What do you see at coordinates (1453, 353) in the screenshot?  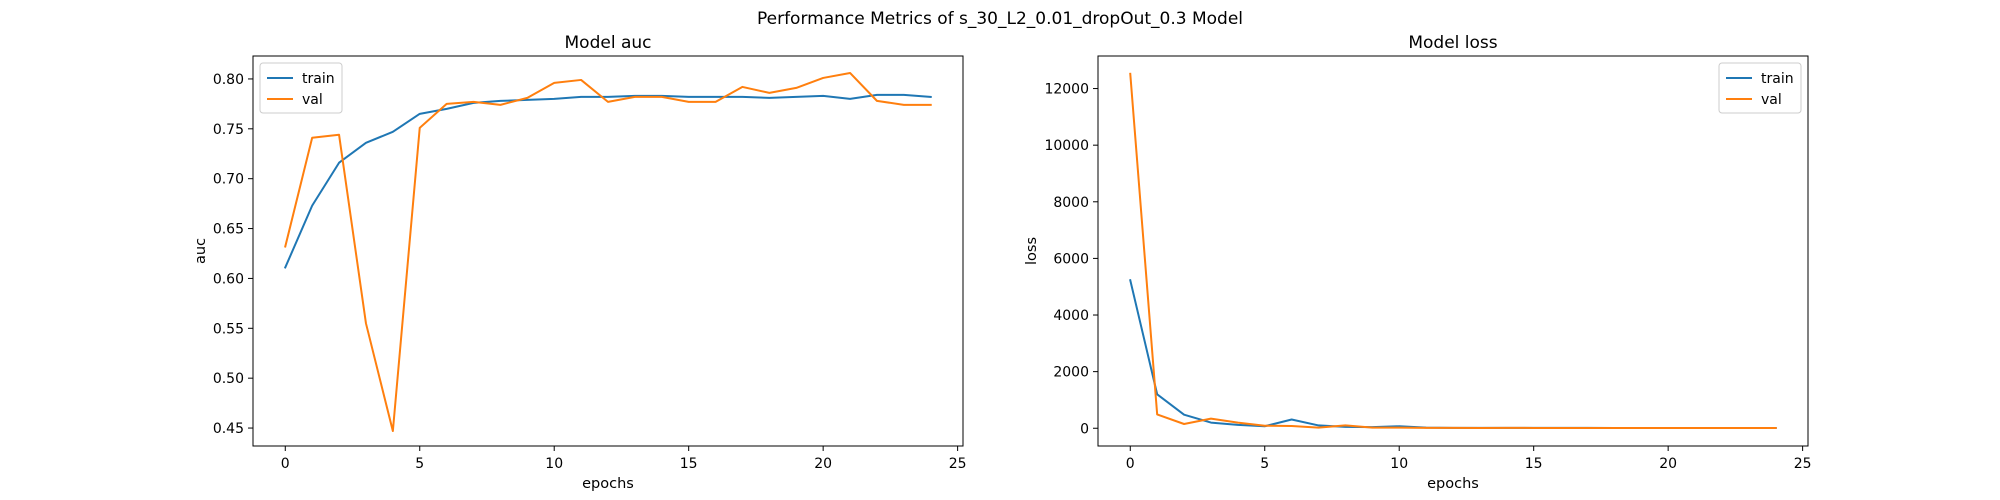 I see `loss-train-line` at bounding box center [1453, 353].